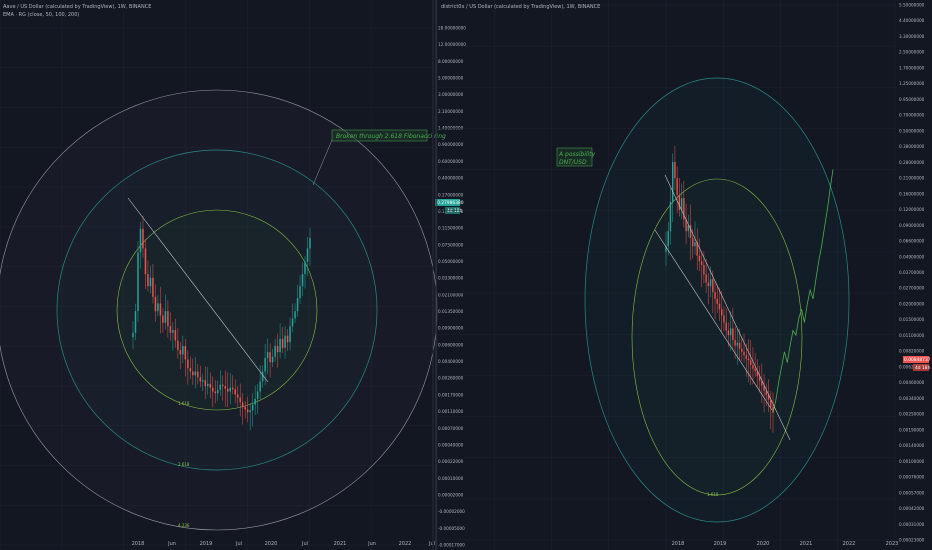 The width and height of the screenshot is (932, 550). Describe the element at coordinates (451, 111) in the screenshot. I see `price-axis-tick: 2.10000000` at that location.